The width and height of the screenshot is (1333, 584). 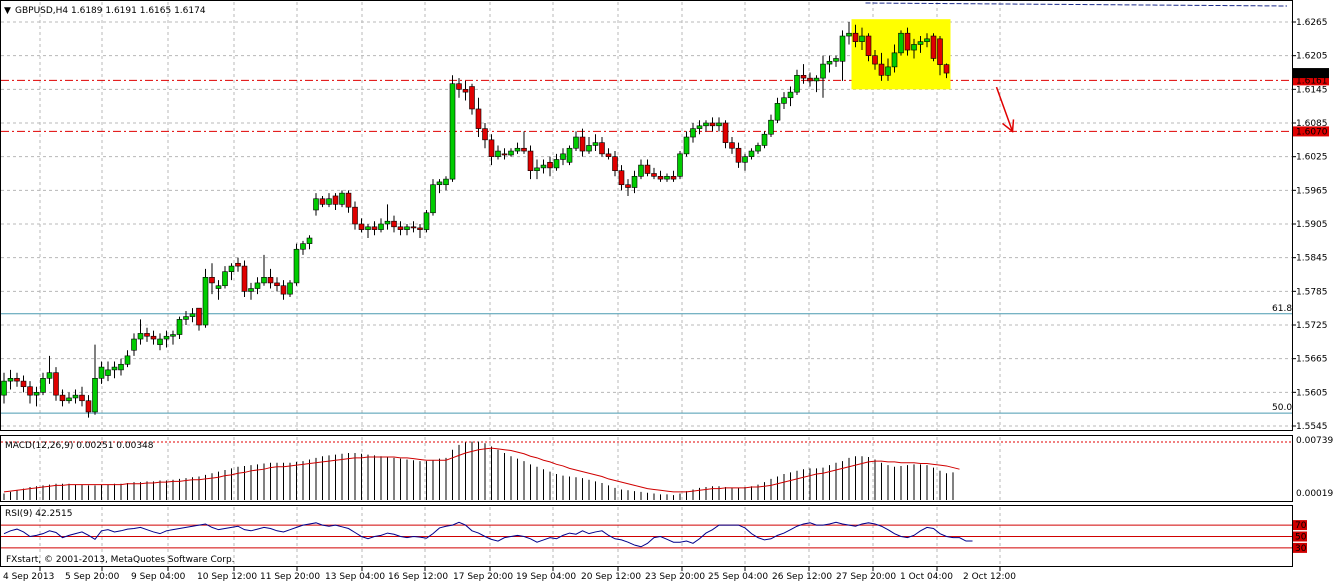 What do you see at coordinates (7, 11) in the screenshot?
I see `dropdown-triangle-icon: ▼` at bounding box center [7, 11].